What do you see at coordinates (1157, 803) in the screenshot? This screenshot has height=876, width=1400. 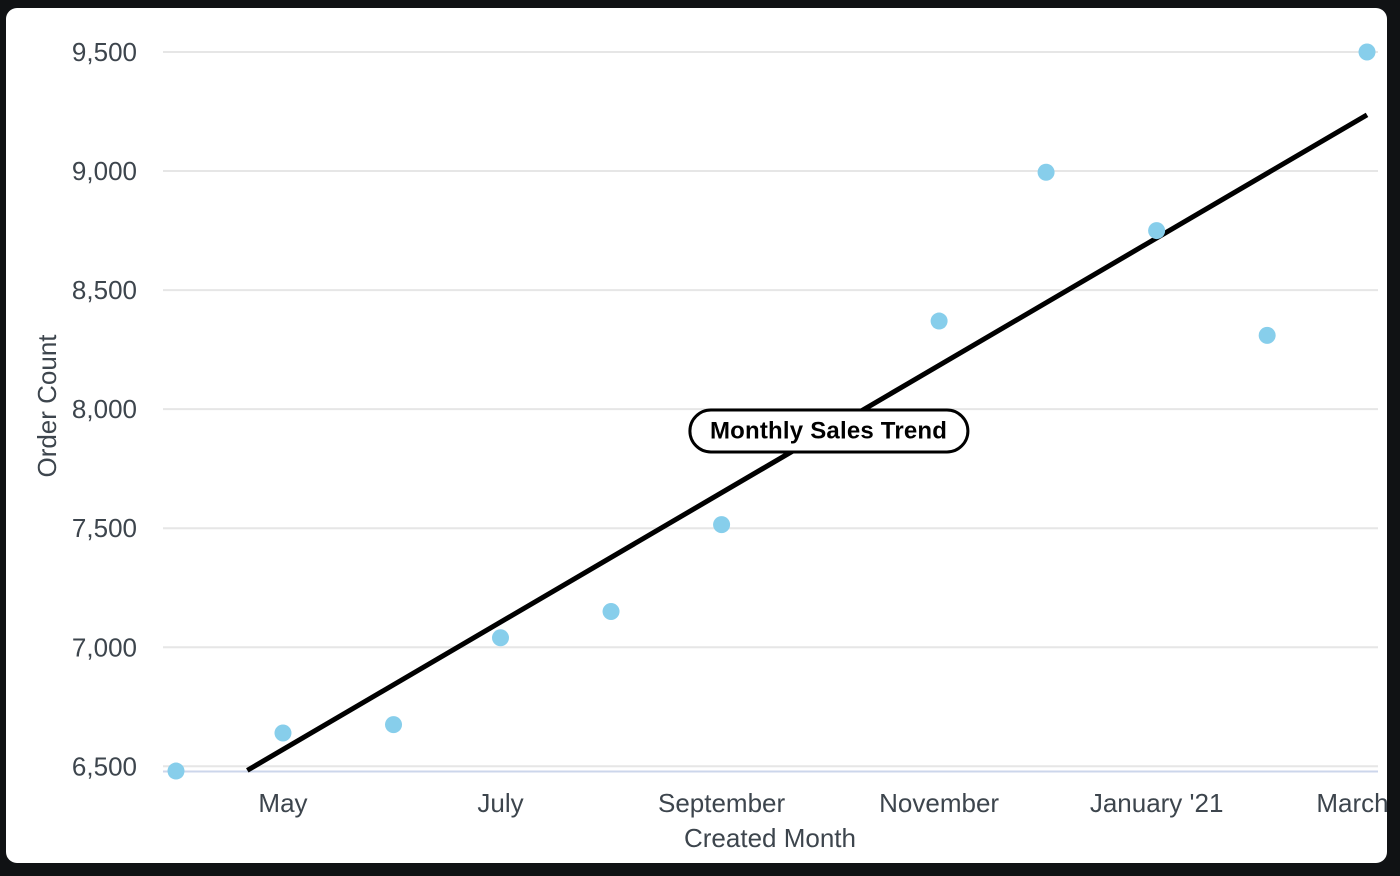 I see `x-axis-tick-label: January '21` at bounding box center [1157, 803].